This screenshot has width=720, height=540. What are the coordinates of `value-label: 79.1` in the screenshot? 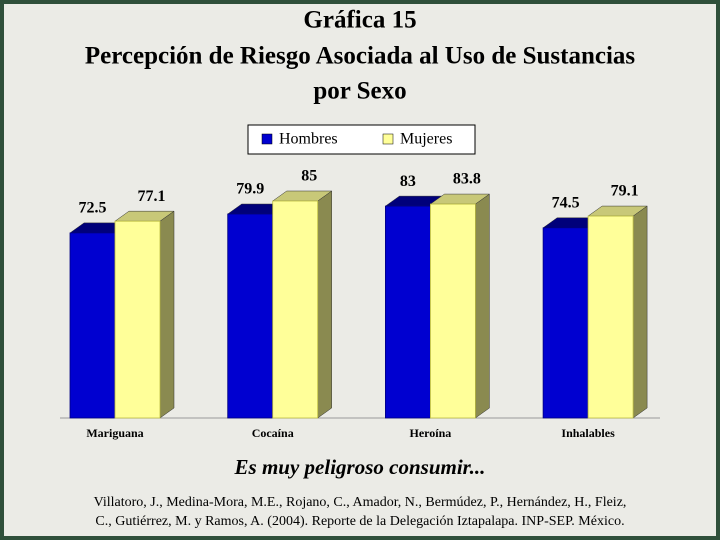 It's located at (625, 191).